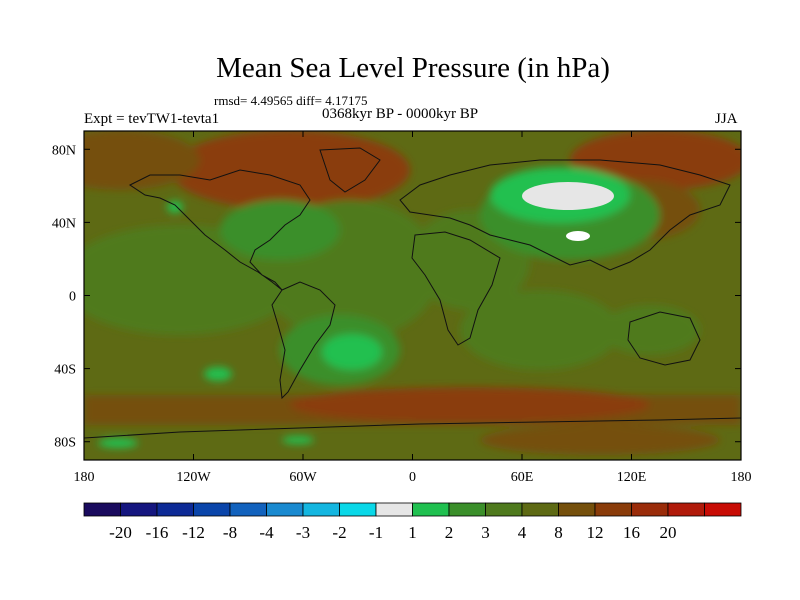  What do you see at coordinates (65, 370) in the screenshot?
I see `y-tick-label: 40S` at bounding box center [65, 370].